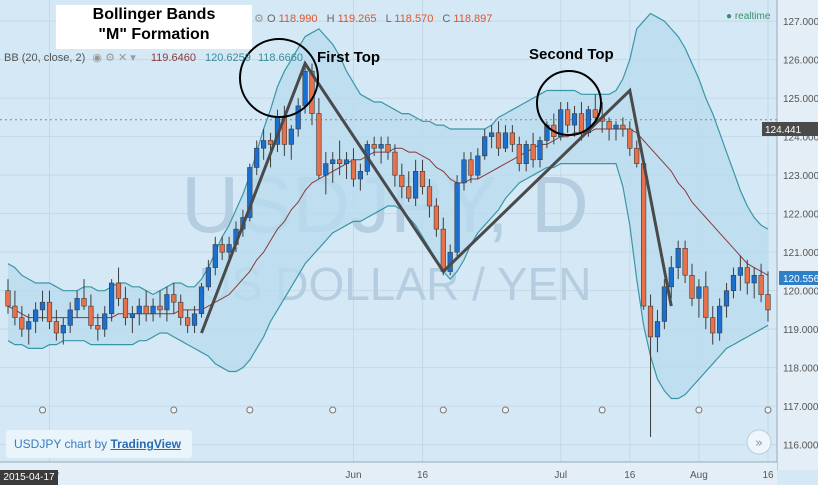 Image resolution: width=818 pixels, height=485 pixels. I want to click on price-tick-label: 127.000, so click(800, 22).